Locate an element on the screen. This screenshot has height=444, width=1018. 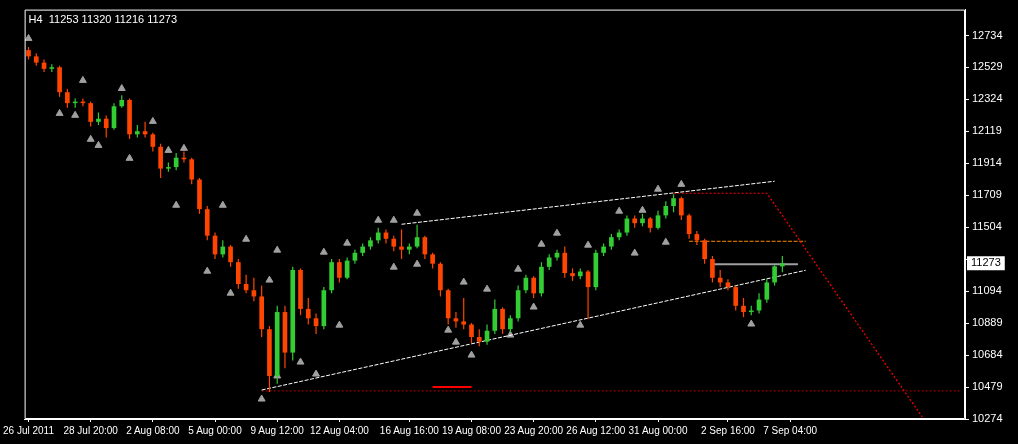
x-tick-label: 12 Aug 04:00 is located at coordinates (339, 430).